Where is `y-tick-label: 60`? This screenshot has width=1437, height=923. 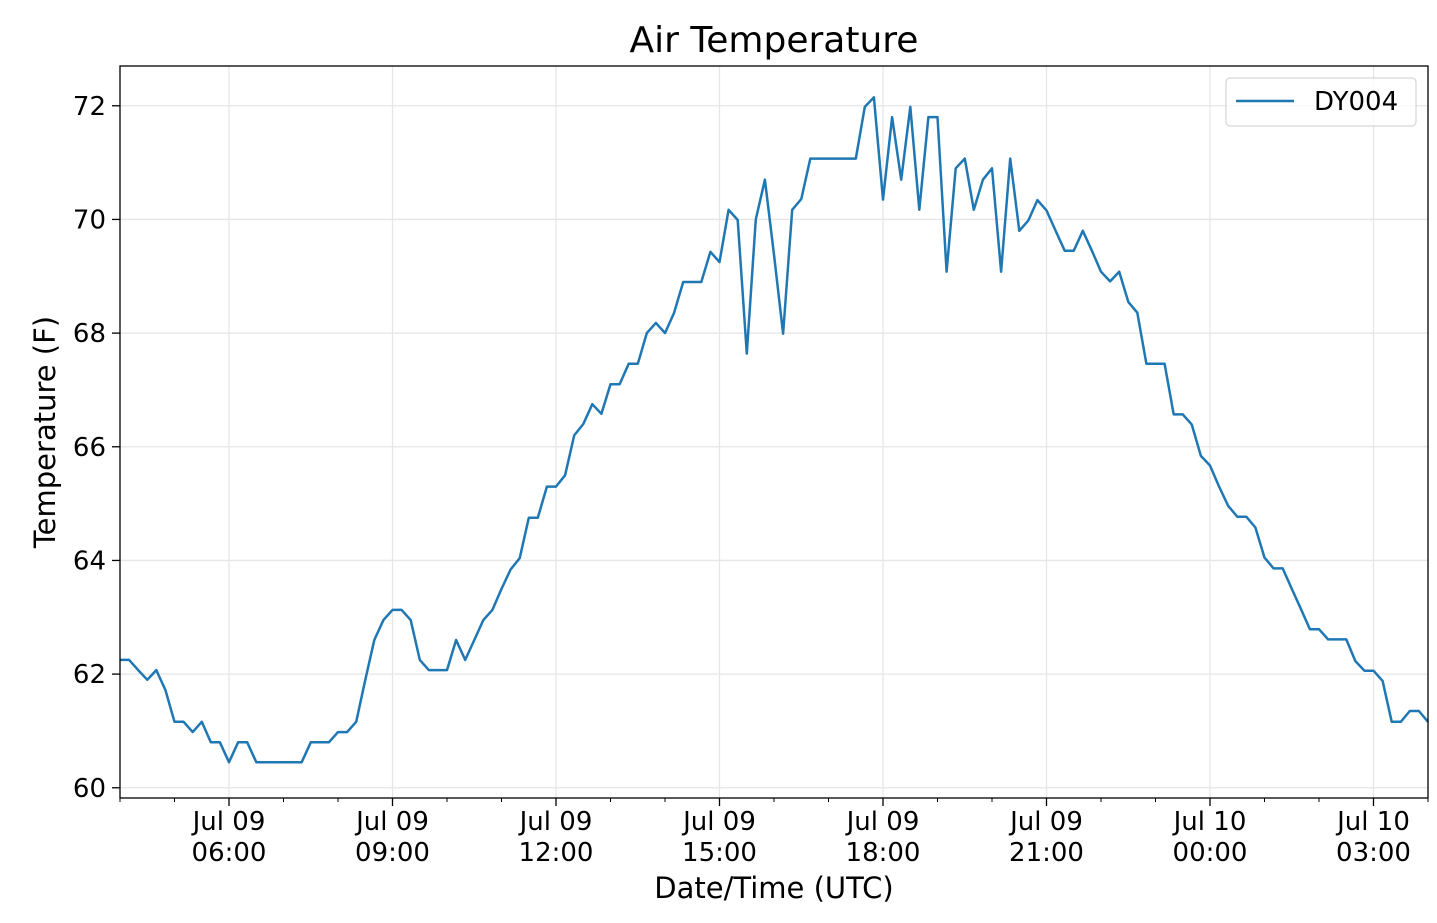
y-tick-label: 60 is located at coordinates (89, 789).